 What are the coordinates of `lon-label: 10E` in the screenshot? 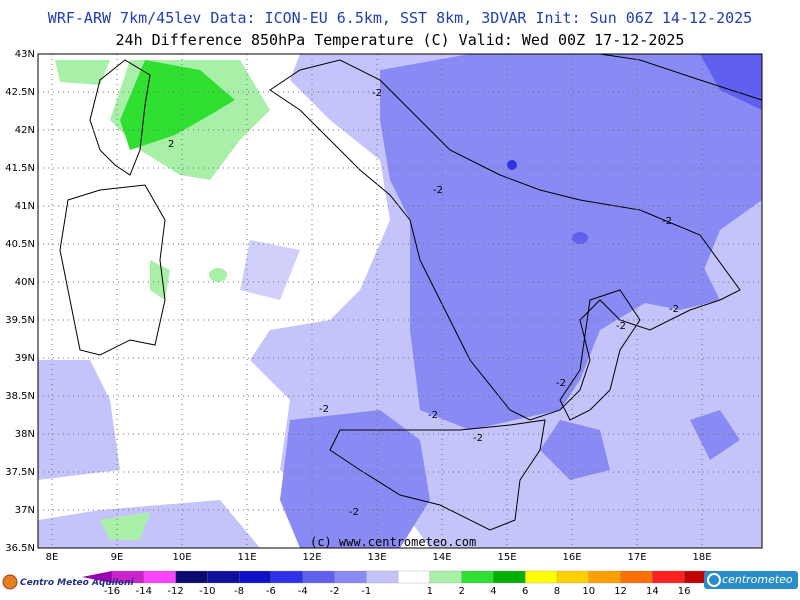 It's located at (181, 557).